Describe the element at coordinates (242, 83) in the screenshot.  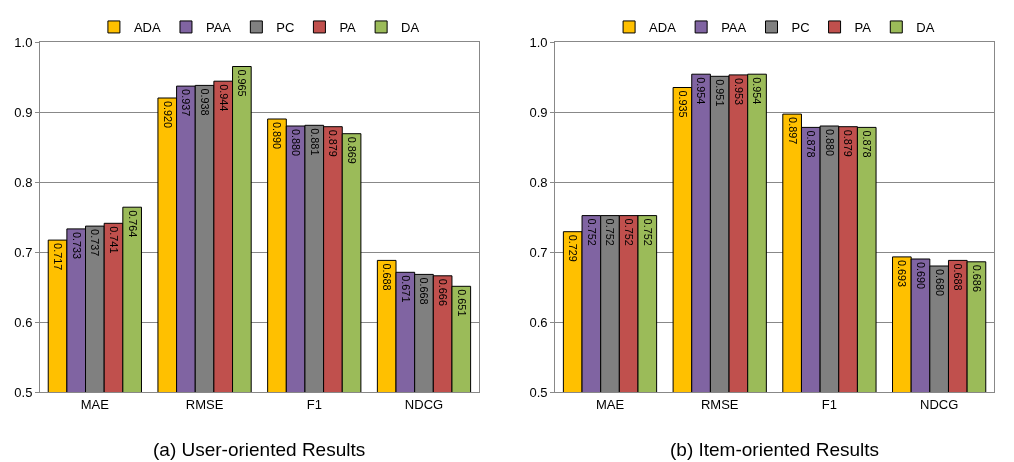
I see `data-label: 0.965` at that location.